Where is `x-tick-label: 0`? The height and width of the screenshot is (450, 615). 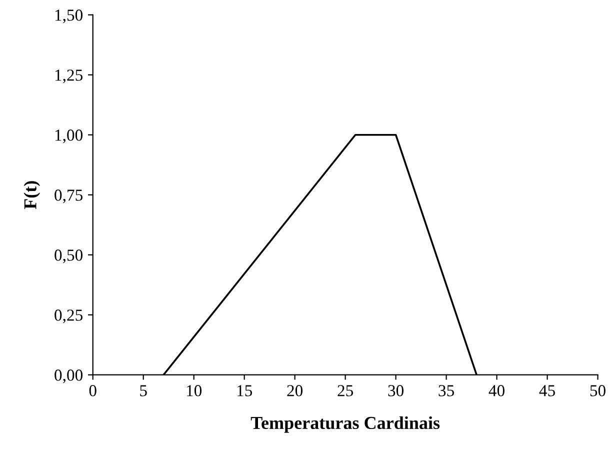 x-tick-label: 0 is located at coordinates (92, 390).